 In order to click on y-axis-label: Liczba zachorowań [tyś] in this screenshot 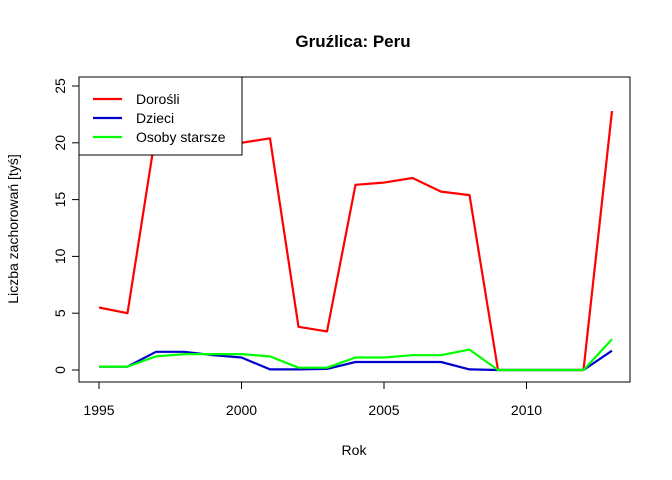, I will do `click(13, 228)`.